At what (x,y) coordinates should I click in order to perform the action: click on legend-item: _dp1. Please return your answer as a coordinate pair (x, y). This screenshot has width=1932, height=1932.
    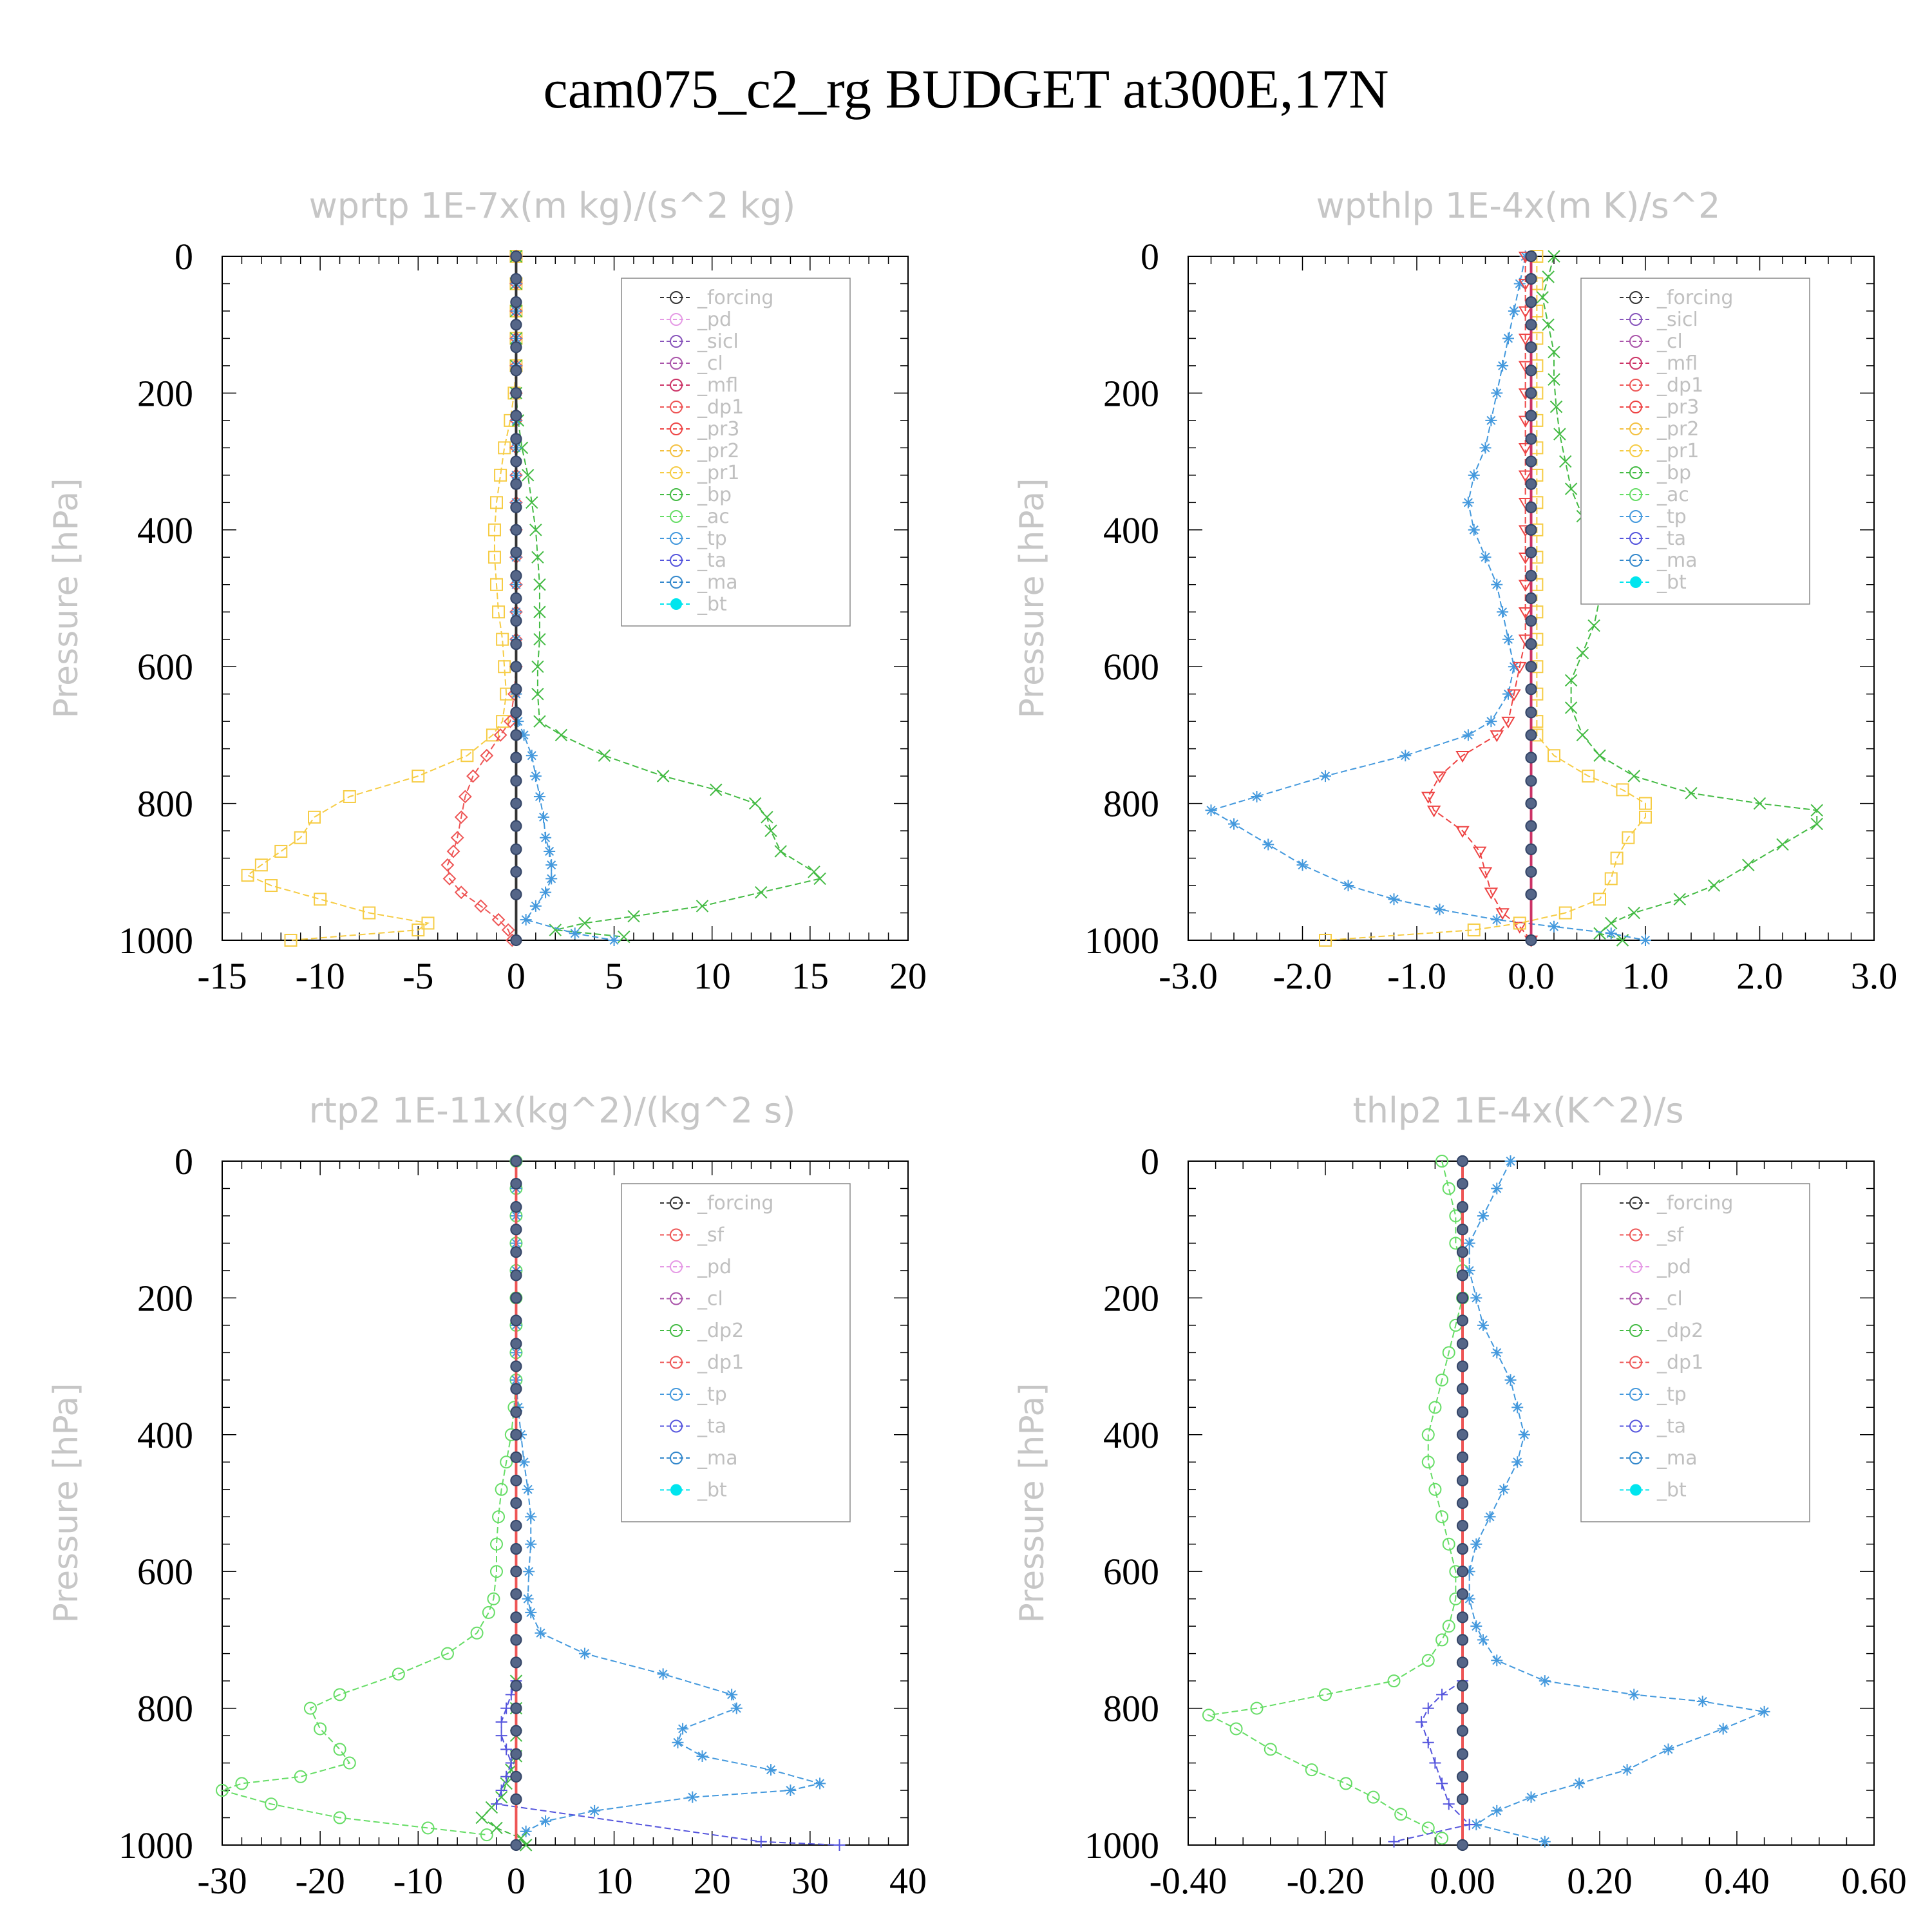
    Looking at the image, I should click on (702, 1363).